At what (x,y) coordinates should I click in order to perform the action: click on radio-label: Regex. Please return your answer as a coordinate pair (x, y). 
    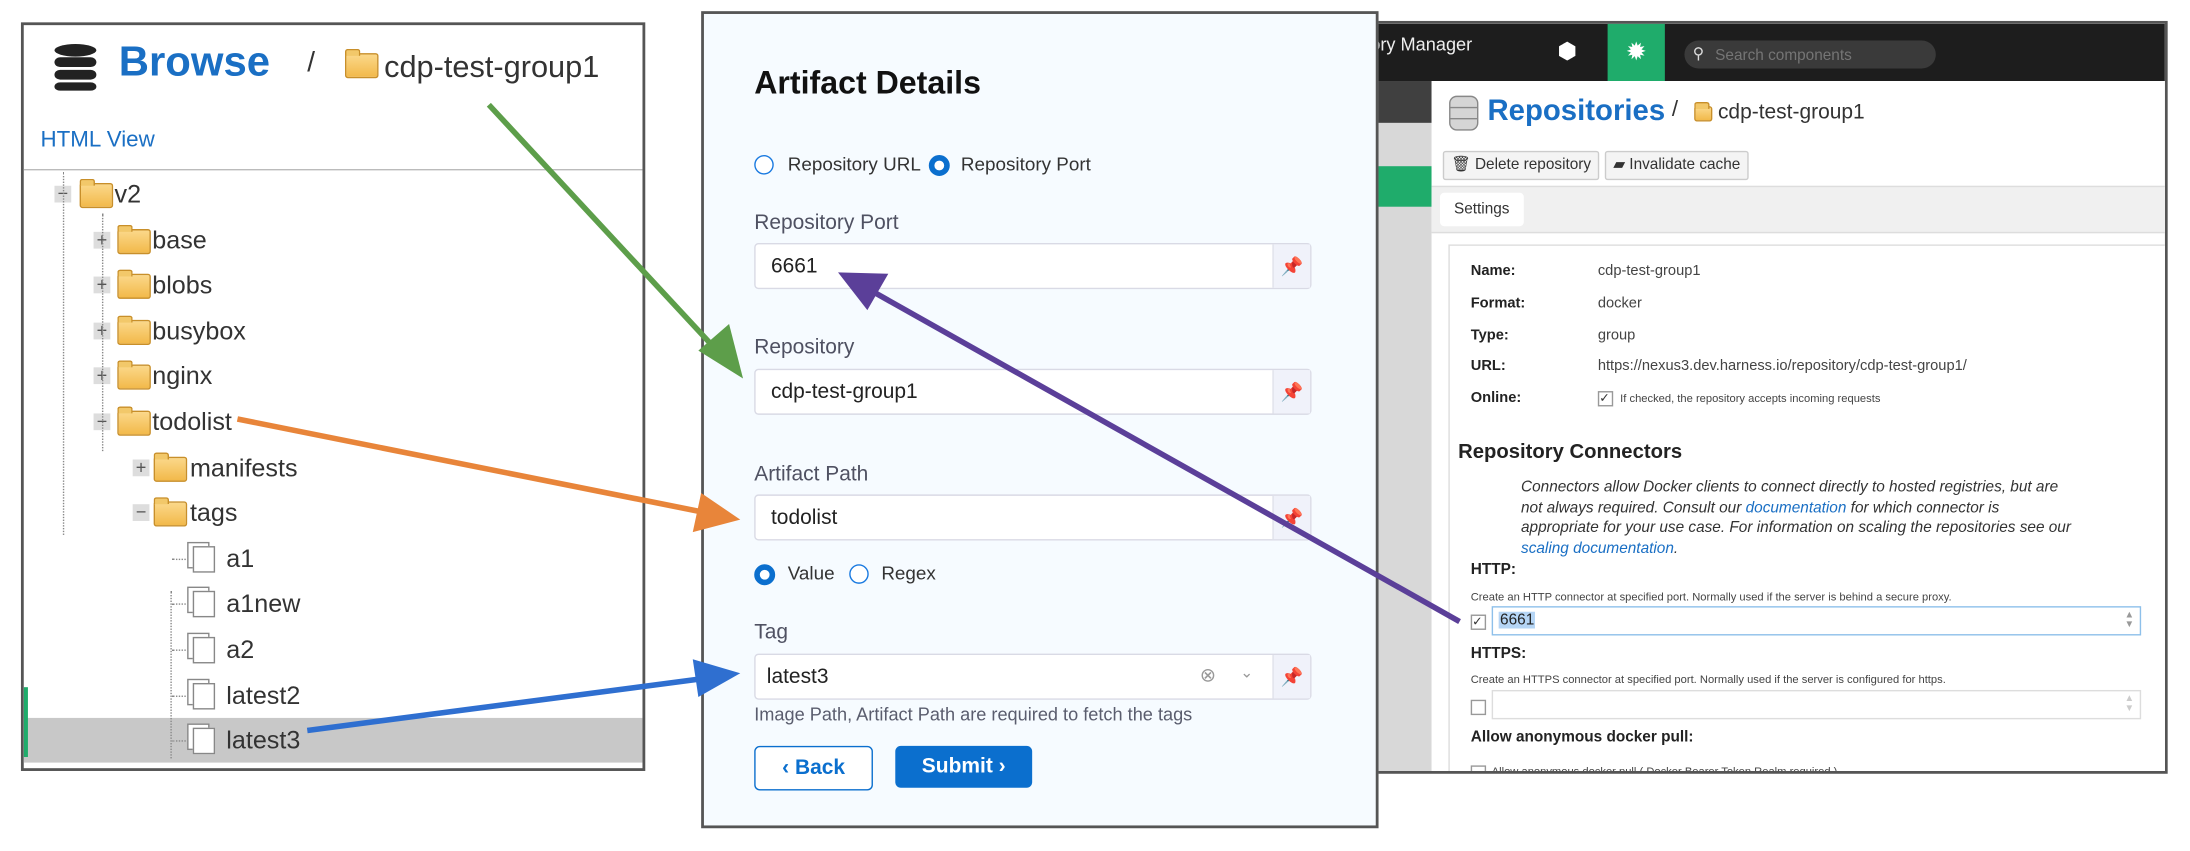
    Looking at the image, I should click on (908, 573).